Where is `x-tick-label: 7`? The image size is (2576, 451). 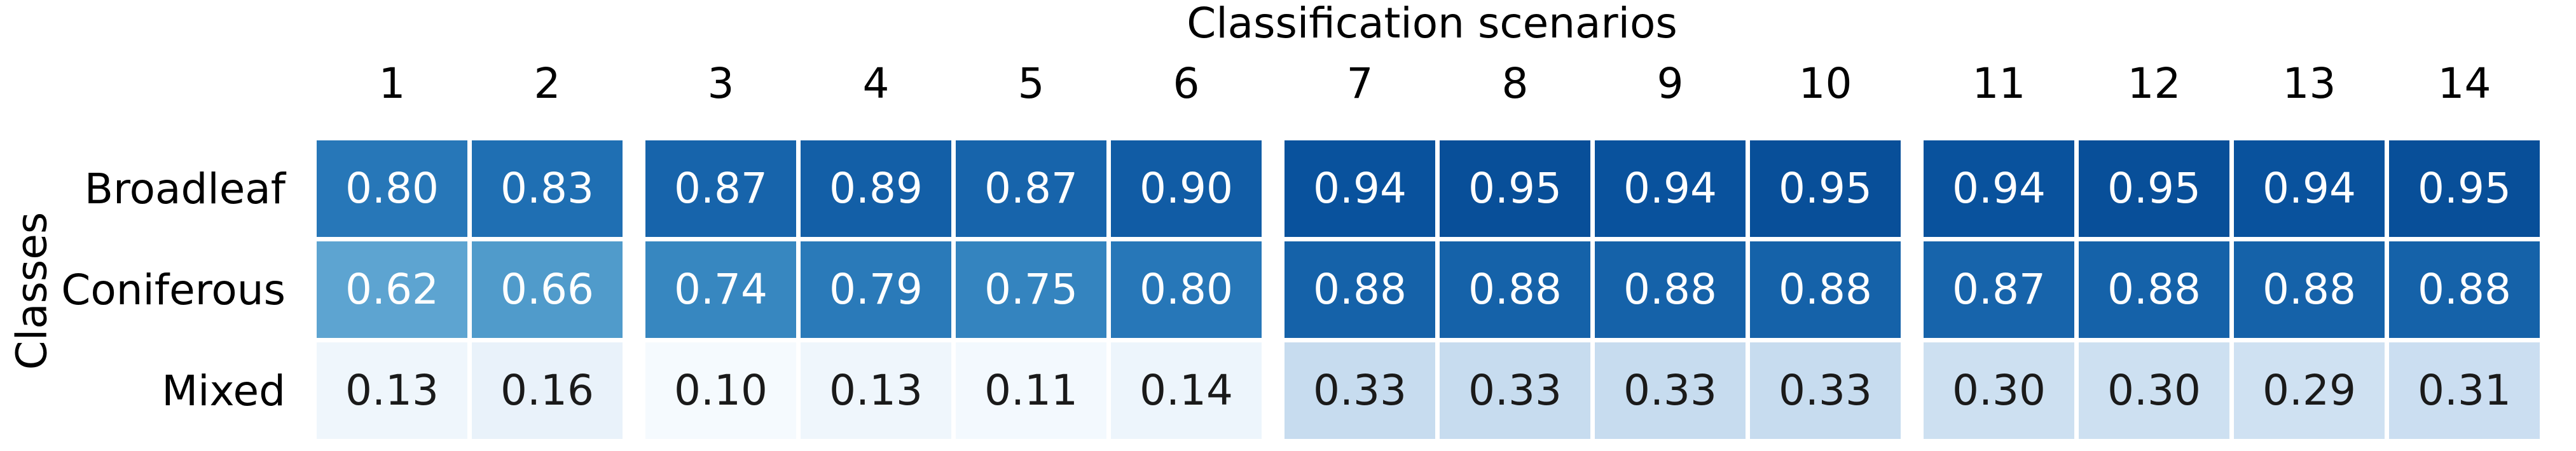 x-tick-label: 7 is located at coordinates (1360, 83).